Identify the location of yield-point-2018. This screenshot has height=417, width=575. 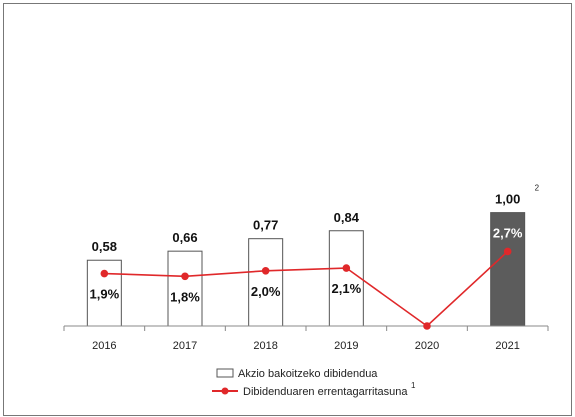
(265, 270).